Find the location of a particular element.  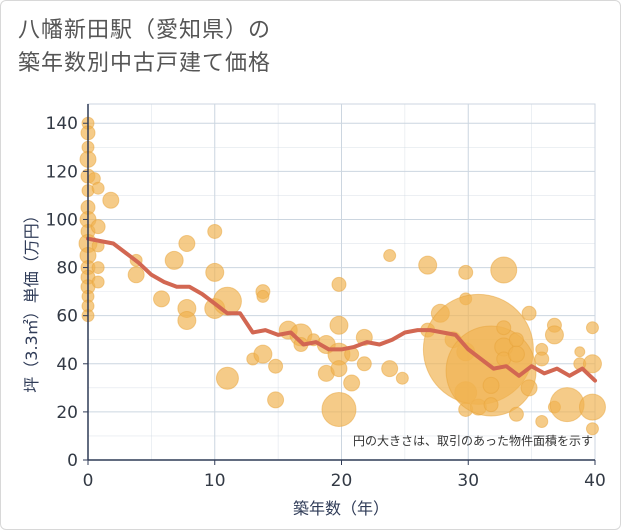

chart-title-line2: 築年数別中古戸建て価格 is located at coordinates (145, 63).